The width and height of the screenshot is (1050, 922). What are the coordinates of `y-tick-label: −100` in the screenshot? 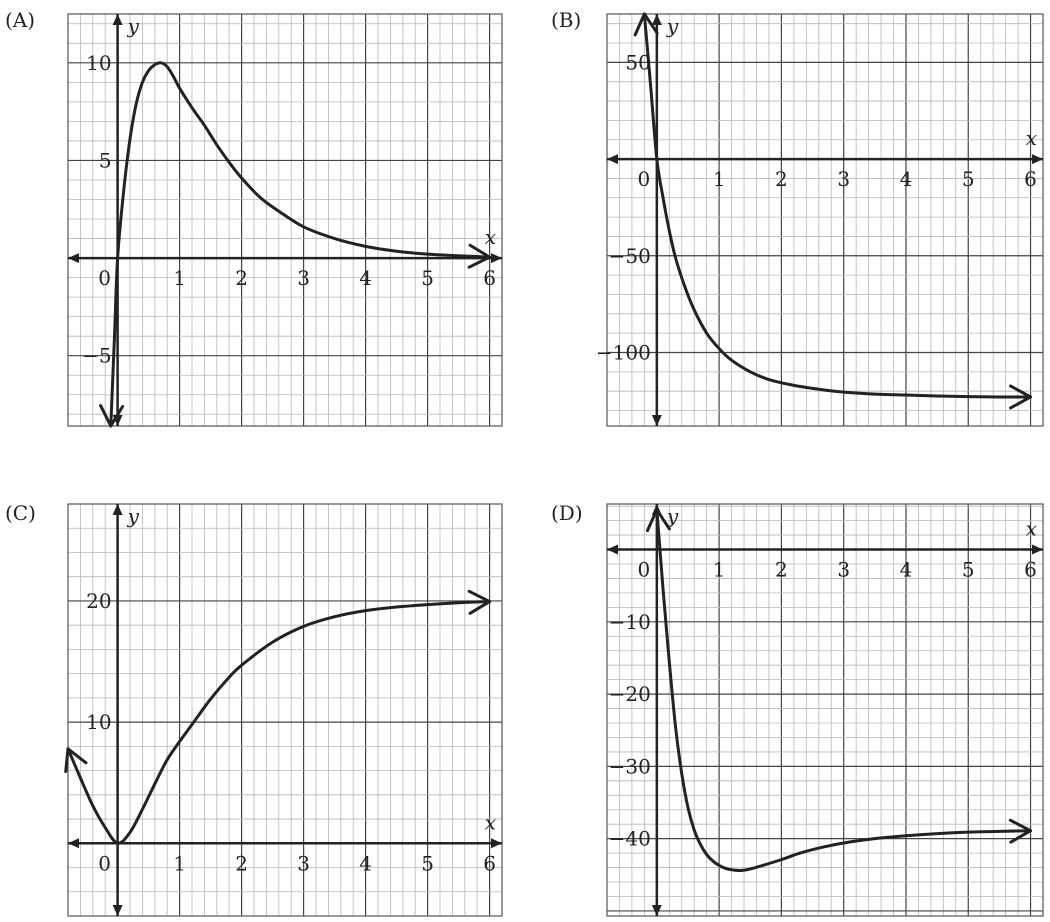 It's located at (623, 352).